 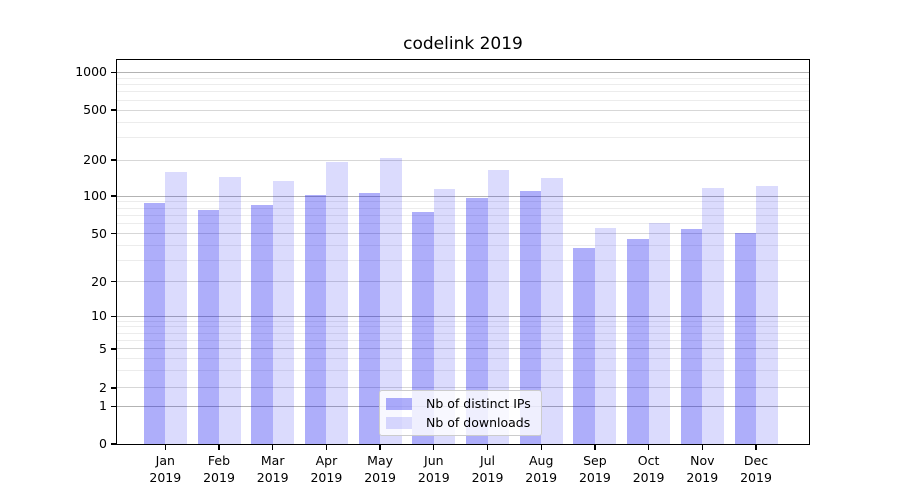 I want to click on x-tick-month: Oct, so click(x=648, y=460).